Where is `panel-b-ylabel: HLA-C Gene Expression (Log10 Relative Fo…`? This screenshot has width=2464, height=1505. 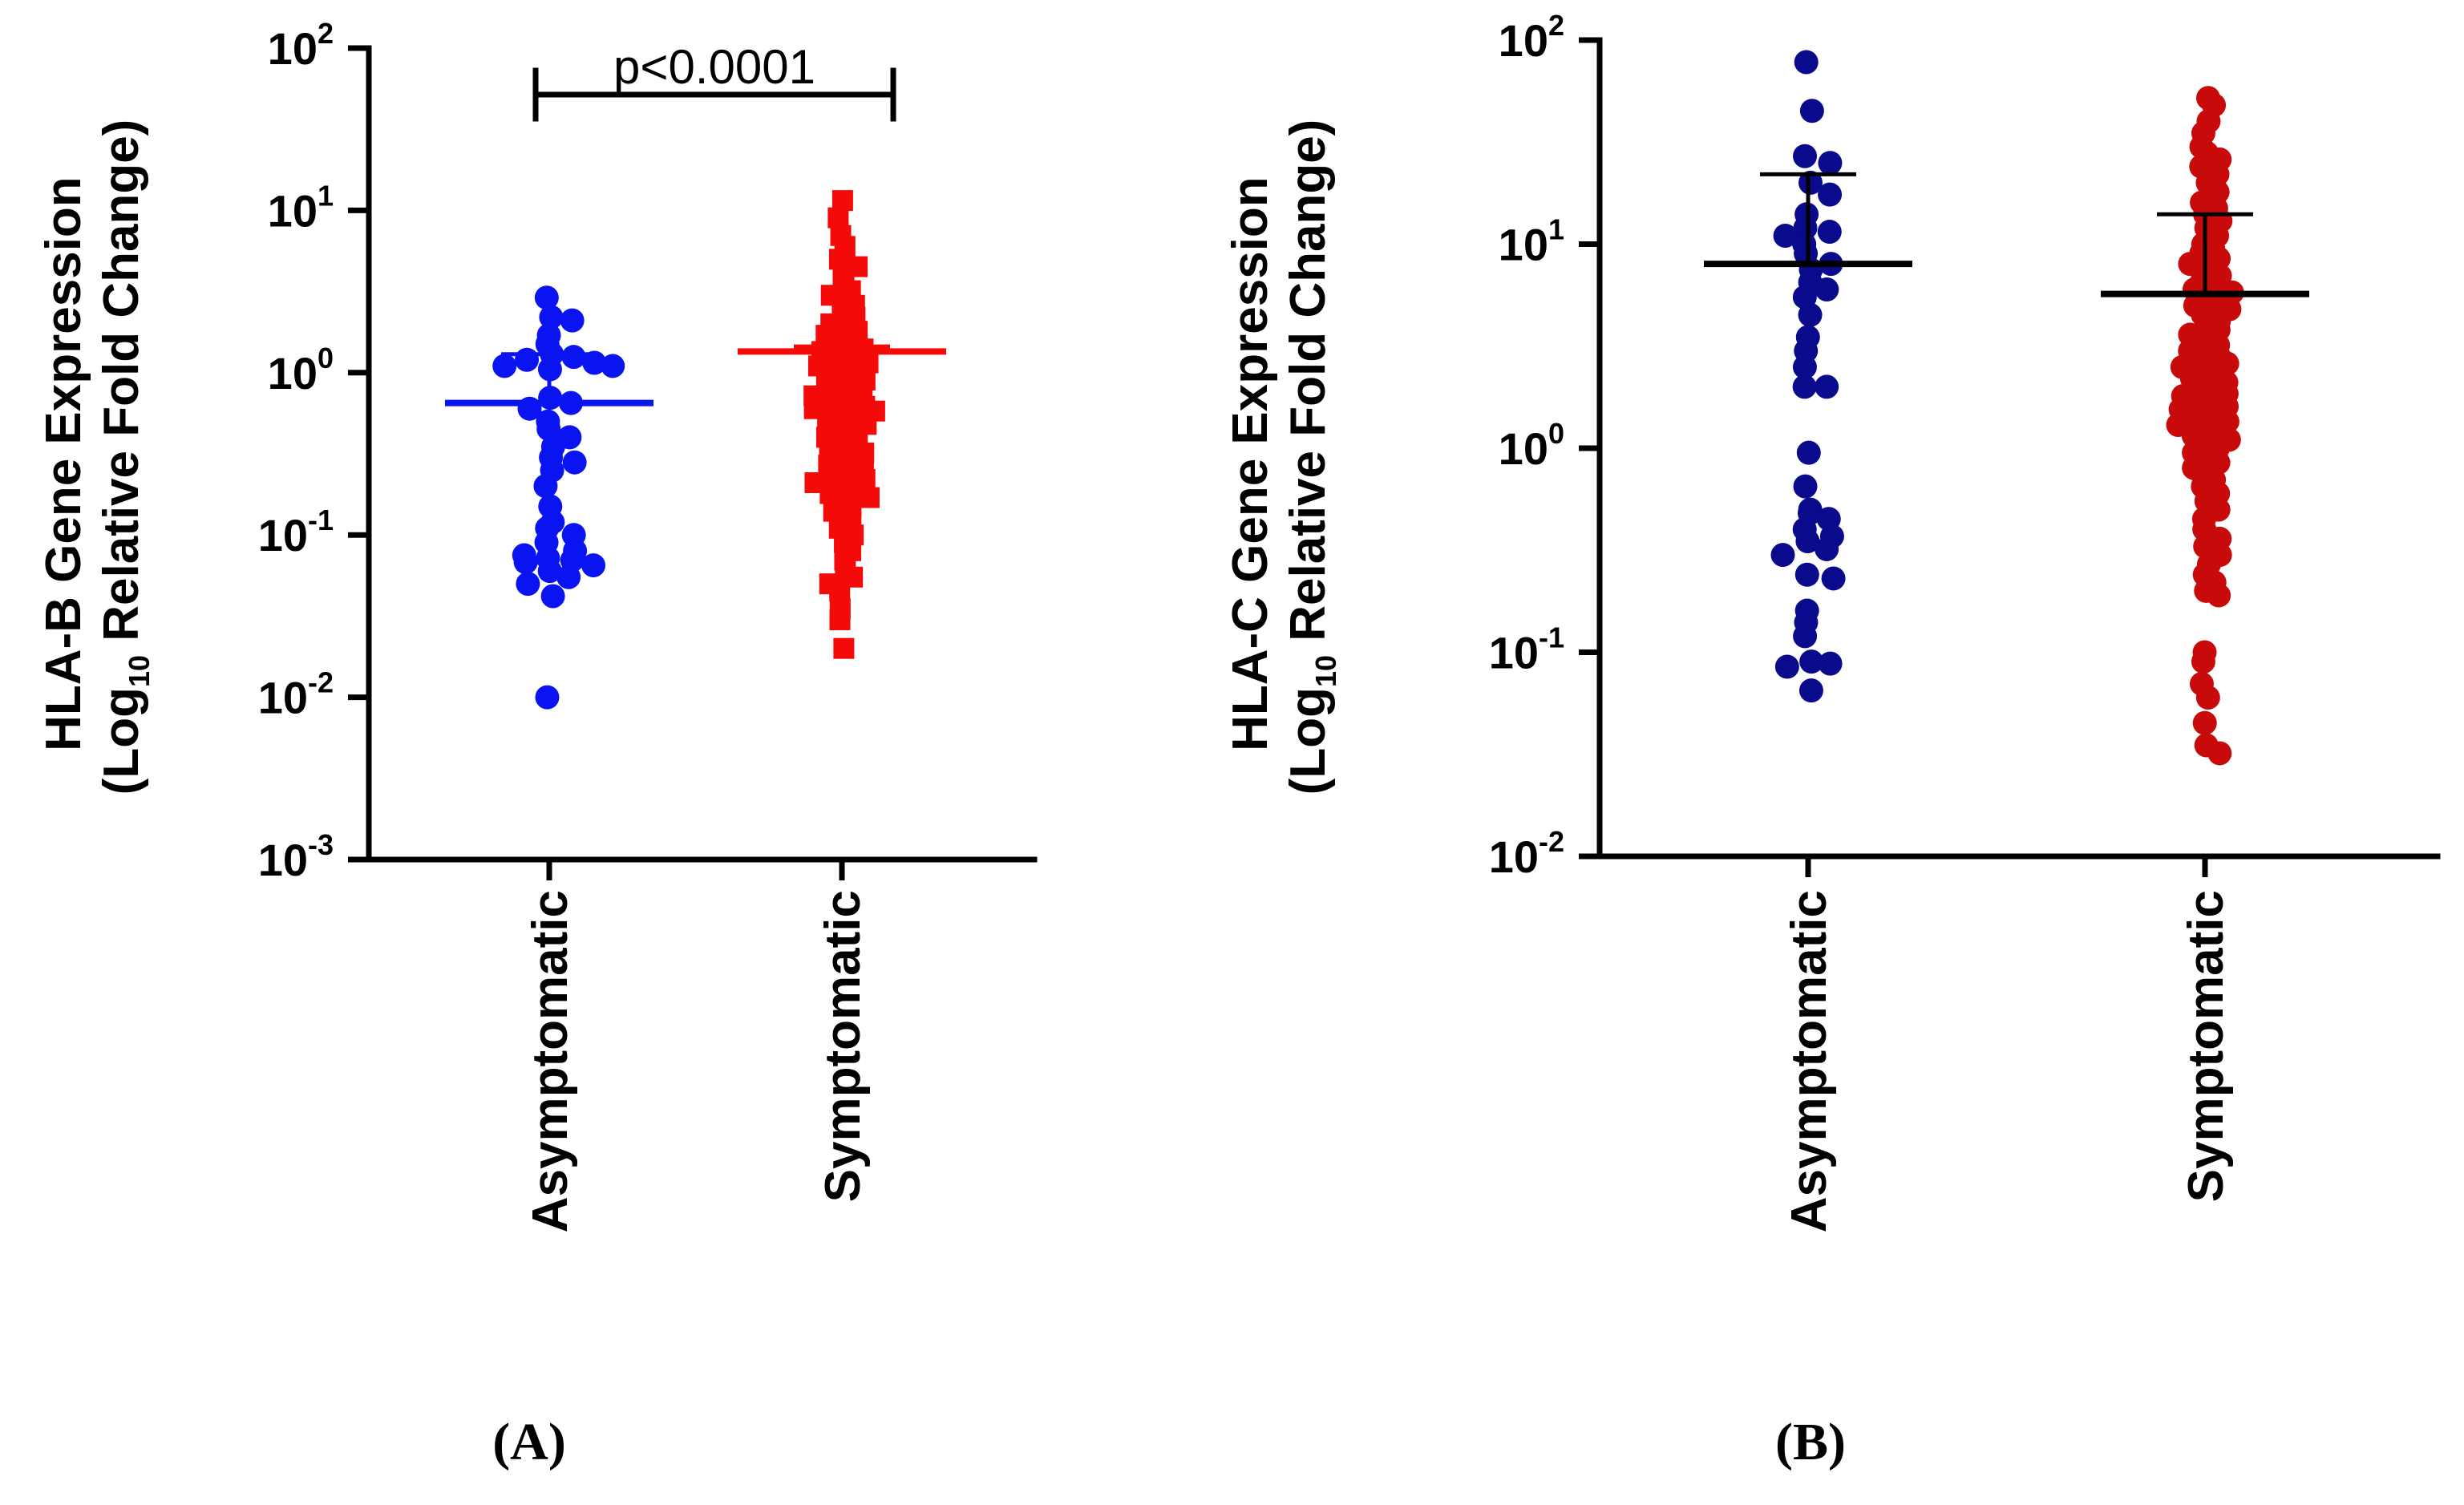 panel-b-ylabel: HLA-C Gene Expression (Log10 Relative Fo… is located at coordinates (1282, 457).